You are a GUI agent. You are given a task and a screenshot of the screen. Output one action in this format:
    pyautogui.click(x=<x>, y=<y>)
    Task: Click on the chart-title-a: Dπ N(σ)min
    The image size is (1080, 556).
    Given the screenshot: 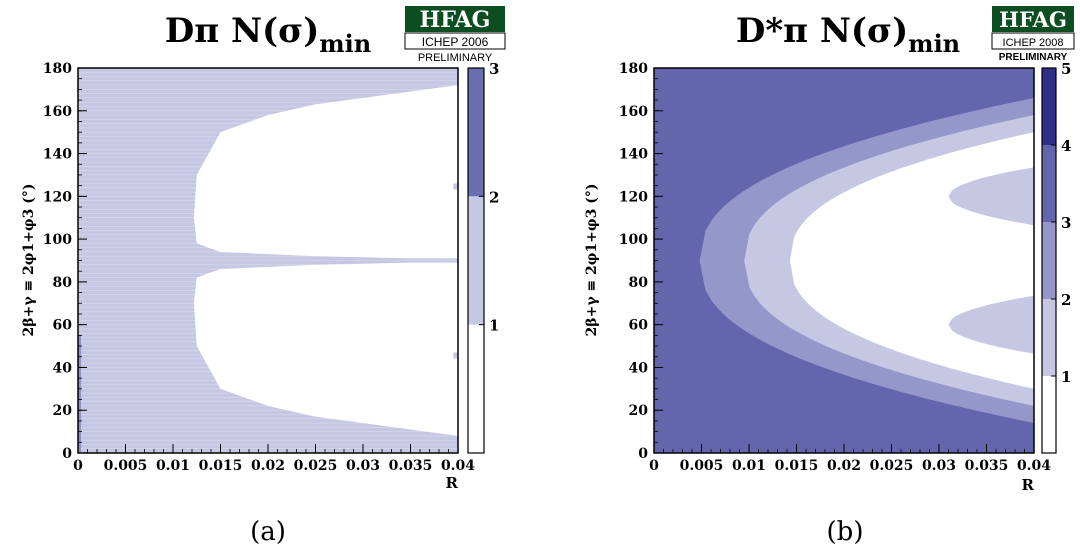 What is the action you would take?
    pyautogui.click(x=268, y=34)
    